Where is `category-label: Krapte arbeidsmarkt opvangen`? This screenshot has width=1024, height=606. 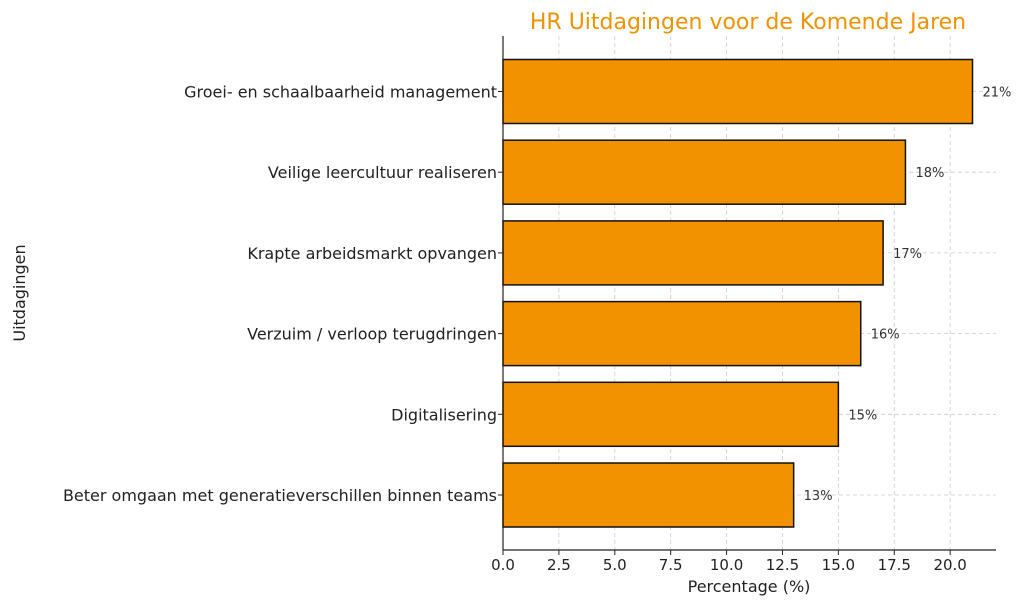 category-label: Krapte arbeidsmarkt opvangen is located at coordinates (372, 253).